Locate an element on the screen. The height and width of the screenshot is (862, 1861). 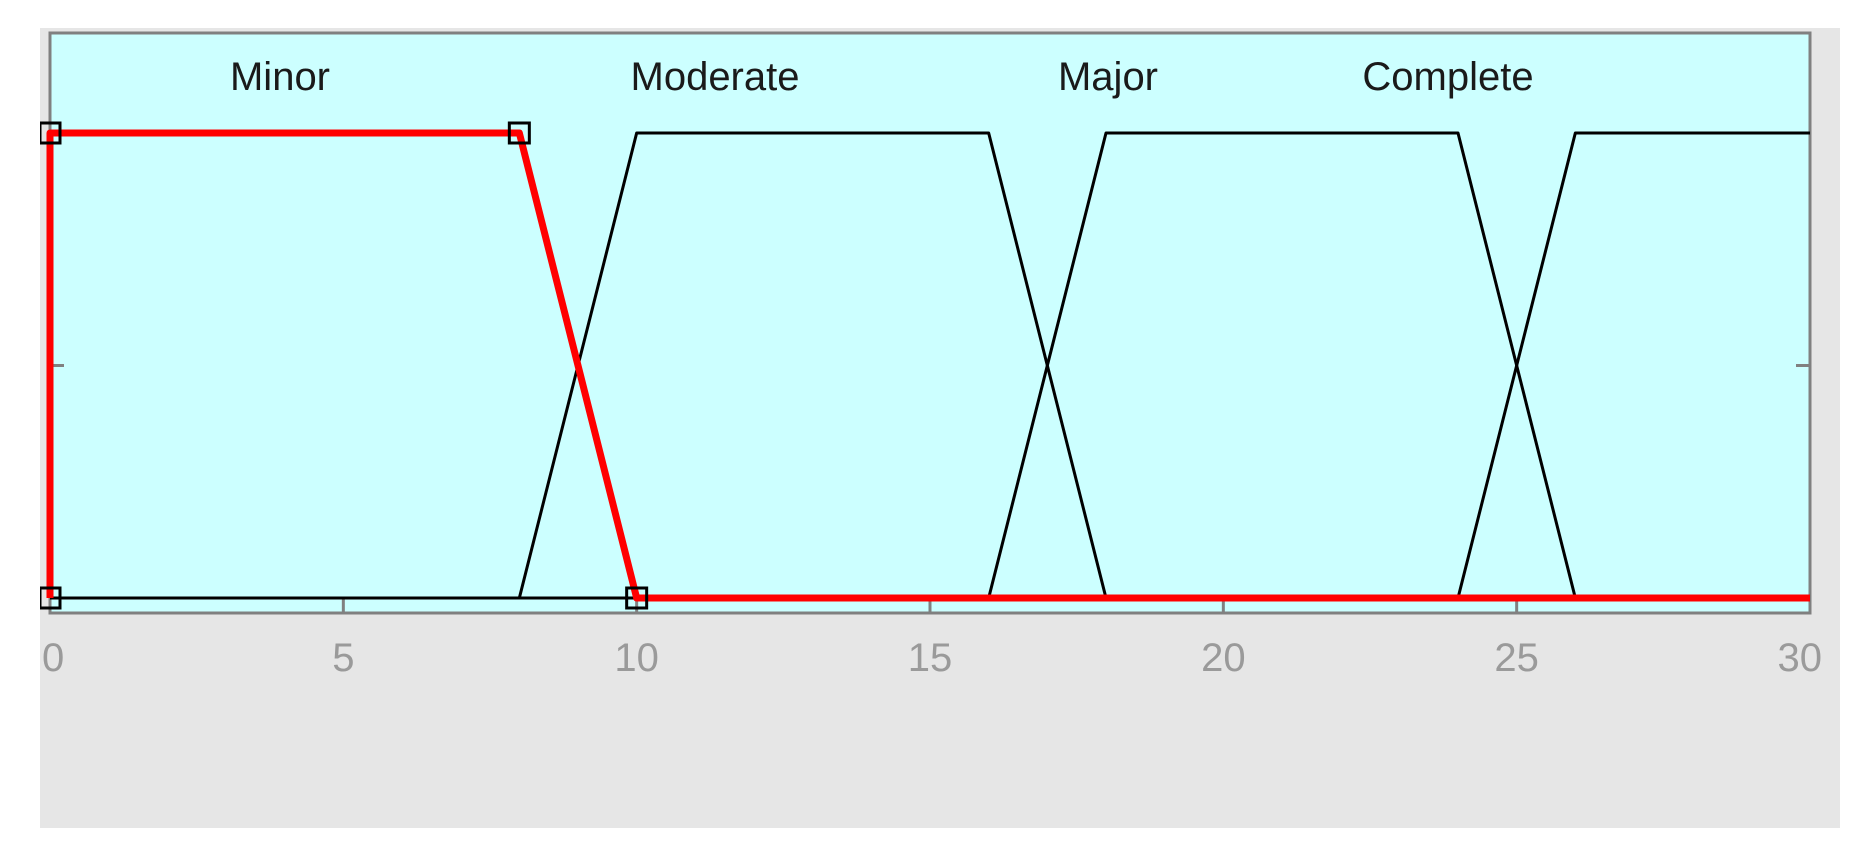
x-tick-label: 25 is located at coordinates (1516, 658).